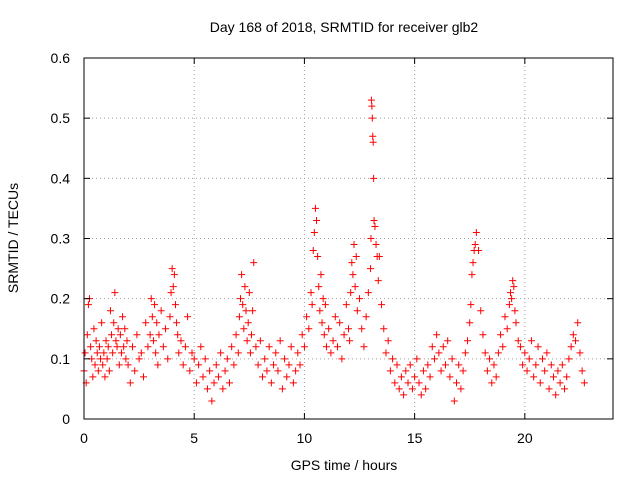 This screenshot has width=640, height=480. What do you see at coordinates (61, 178) in the screenshot?
I see `y-tick-label: 0.4` at bounding box center [61, 178].